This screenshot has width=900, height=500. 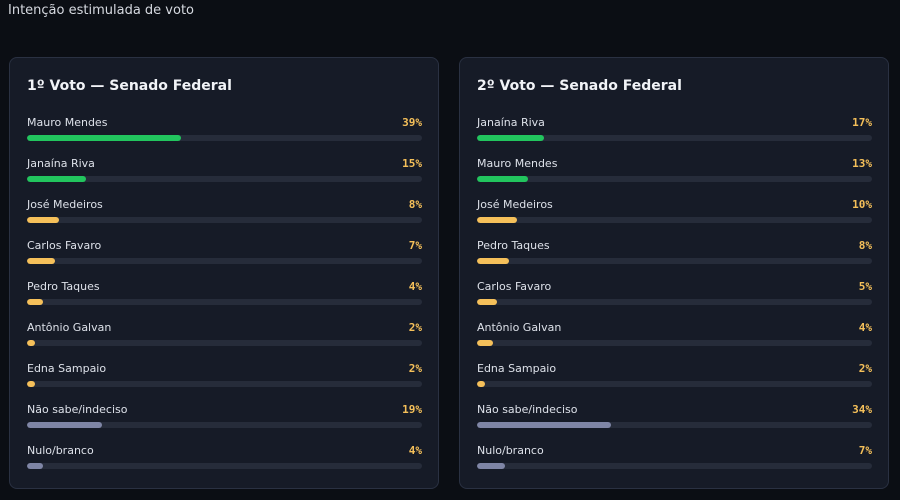 What do you see at coordinates (579, 86) in the screenshot?
I see `card-title: 2º Voto — Senado Federal` at bounding box center [579, 86].